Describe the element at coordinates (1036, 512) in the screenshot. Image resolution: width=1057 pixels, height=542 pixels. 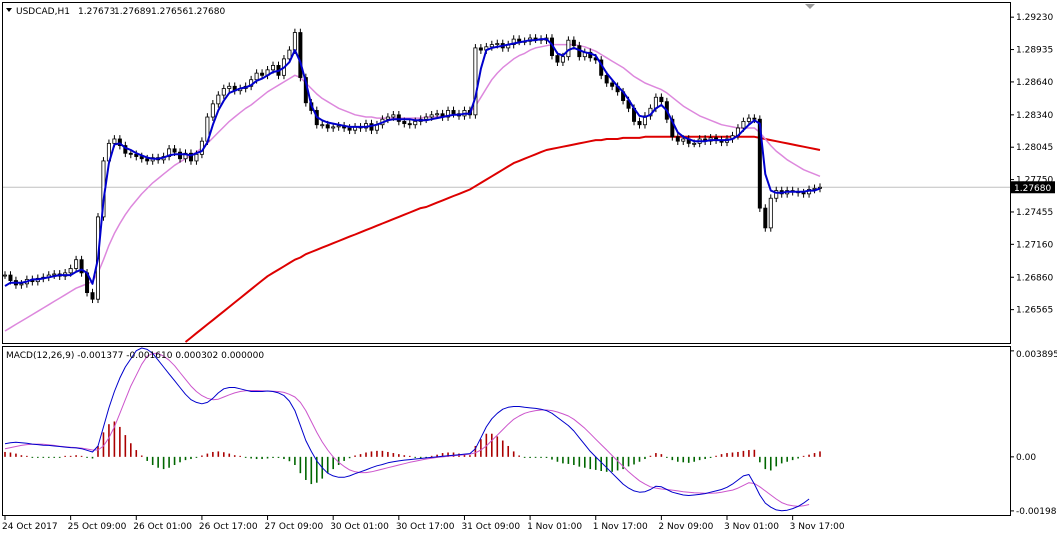
I see `macd-tick-label: -0.001986` at that location.